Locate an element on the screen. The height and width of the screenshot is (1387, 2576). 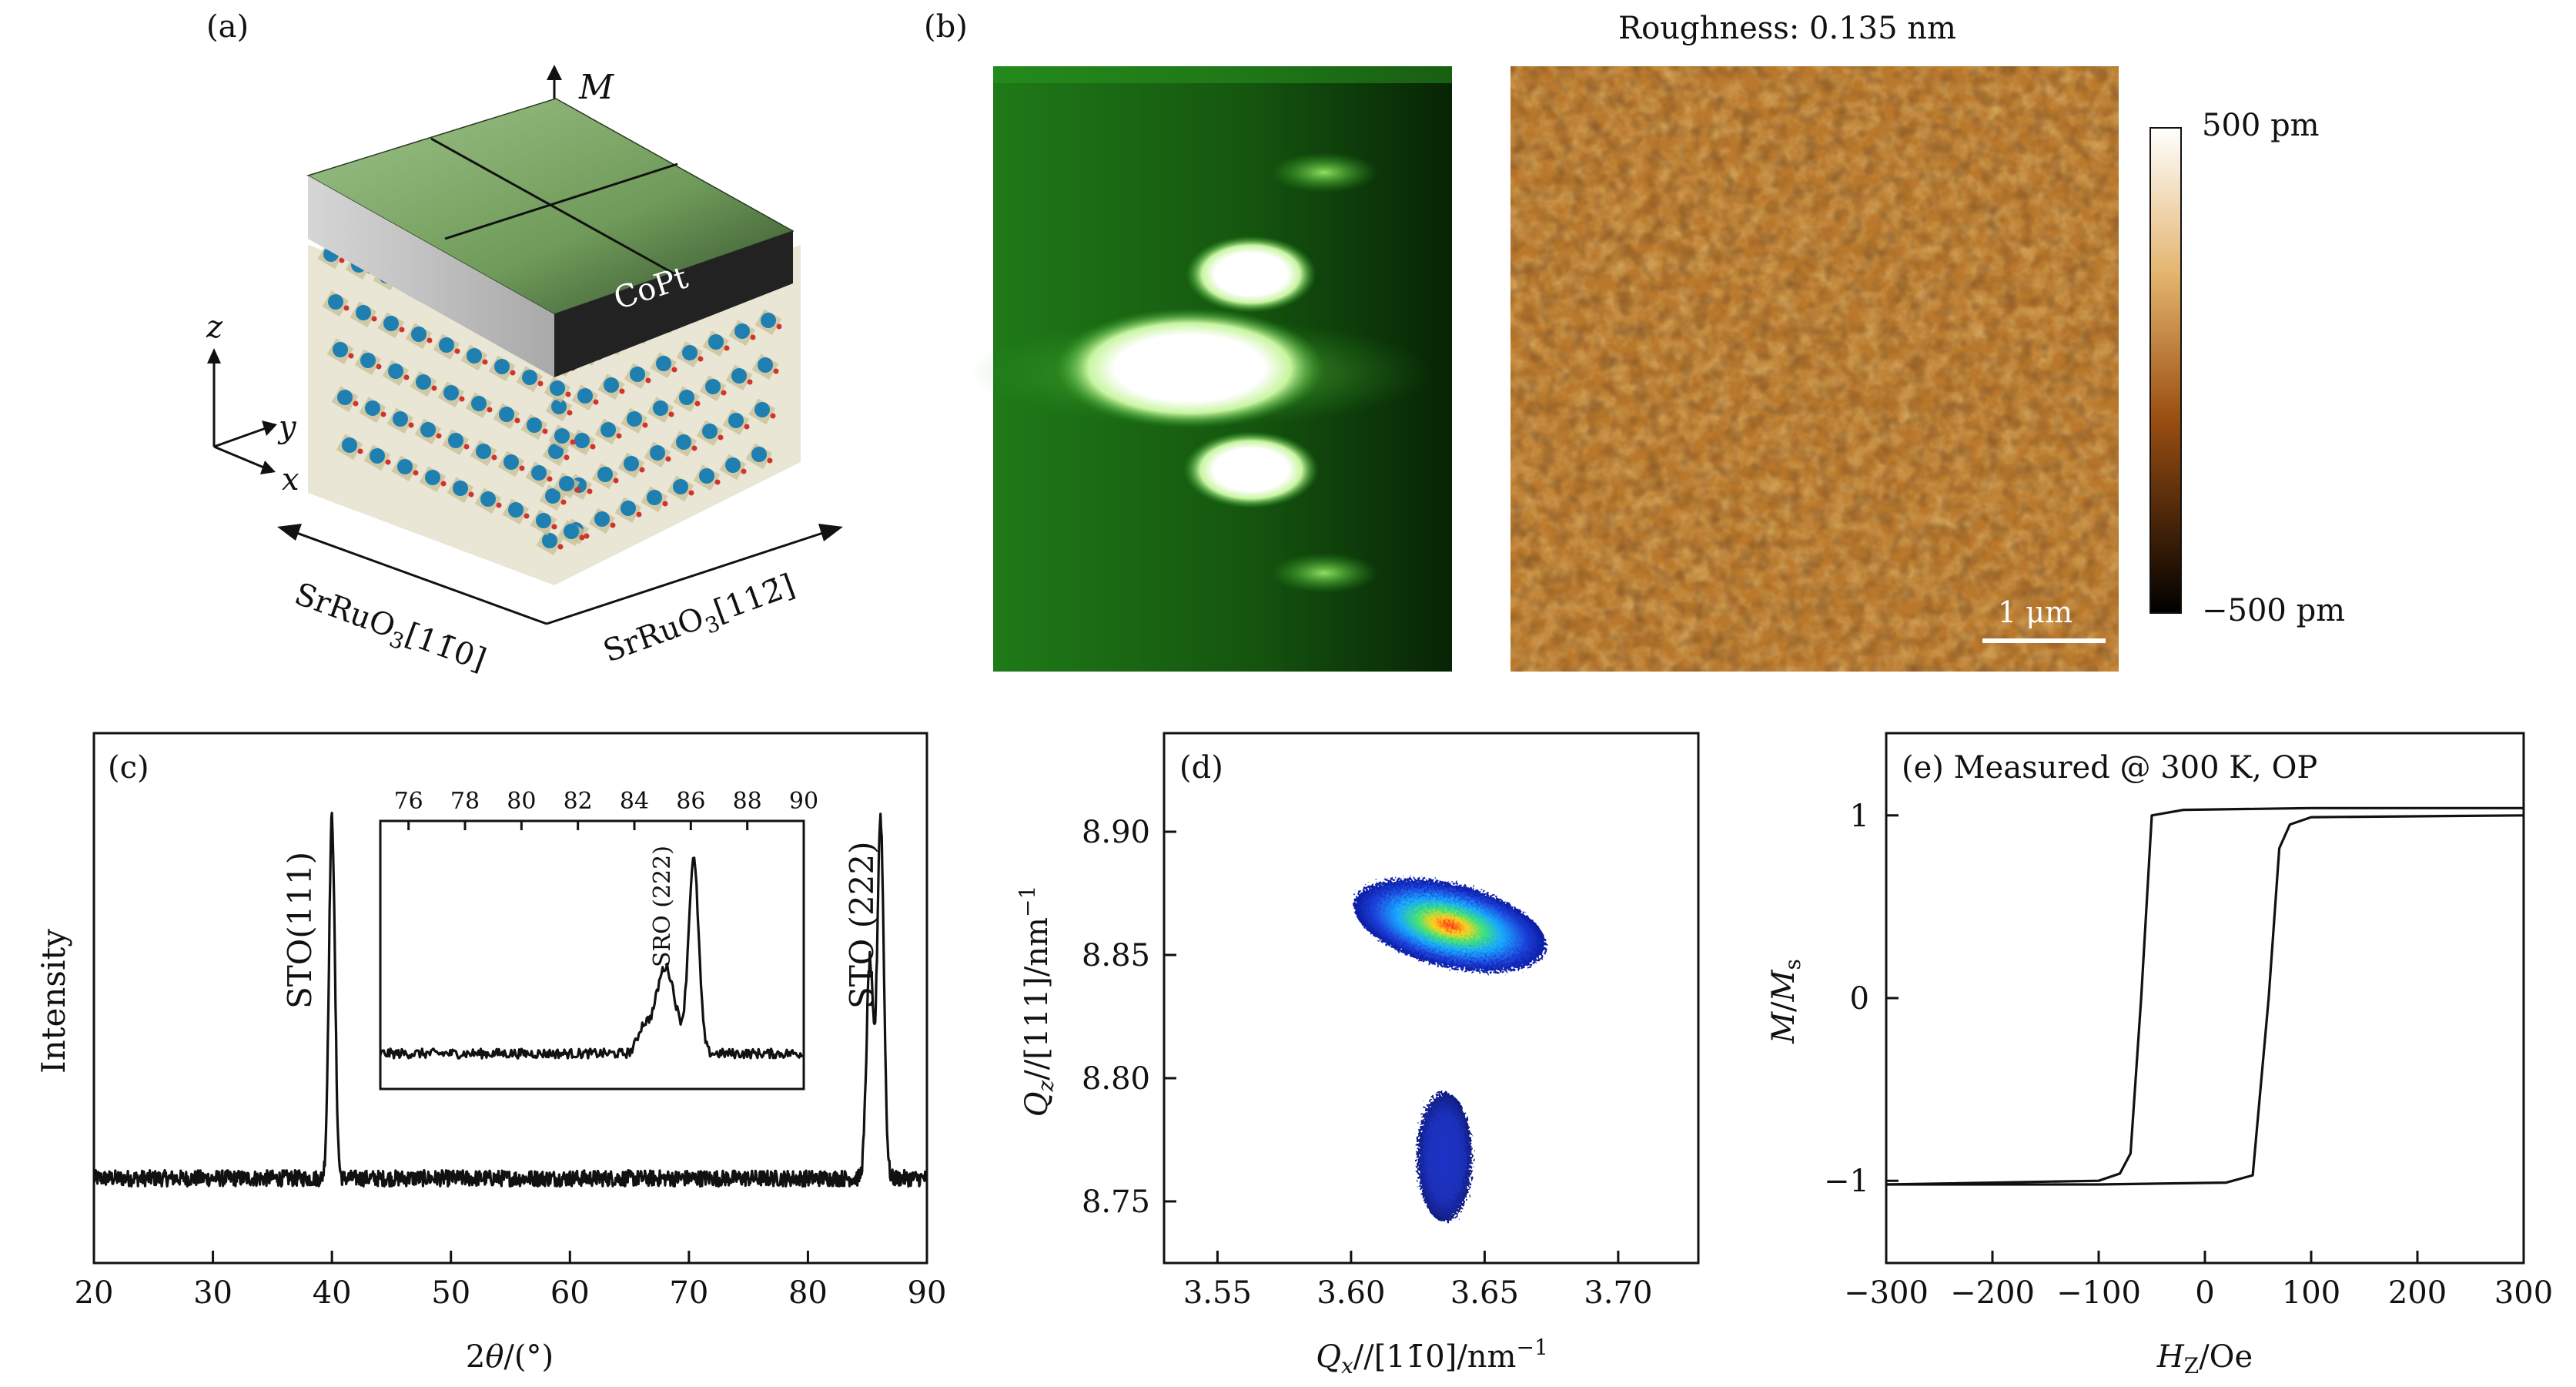
xrd-tick-label: 70 is located at coordinates (689, 1293).